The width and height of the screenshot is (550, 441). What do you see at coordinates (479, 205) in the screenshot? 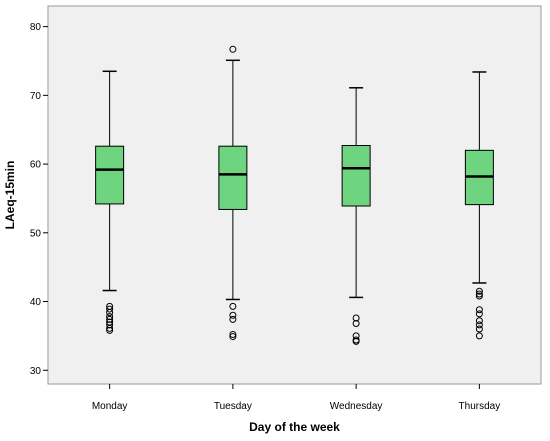
I see `box-thursday` at bounding box center [479, 205].